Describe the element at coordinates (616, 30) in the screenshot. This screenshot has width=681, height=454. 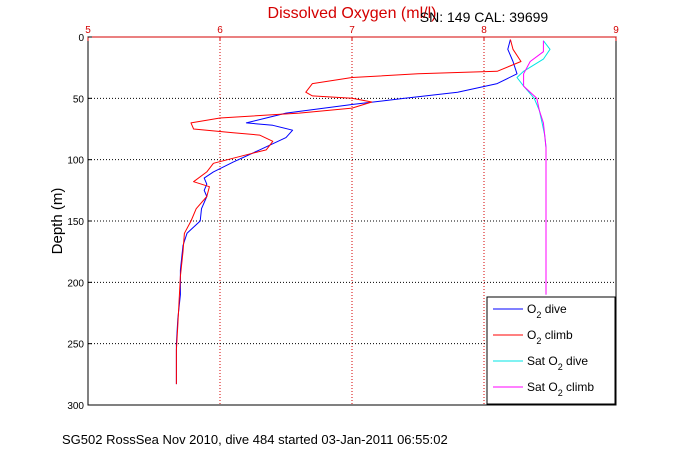
I see `x-tick-label: 9` at that location.